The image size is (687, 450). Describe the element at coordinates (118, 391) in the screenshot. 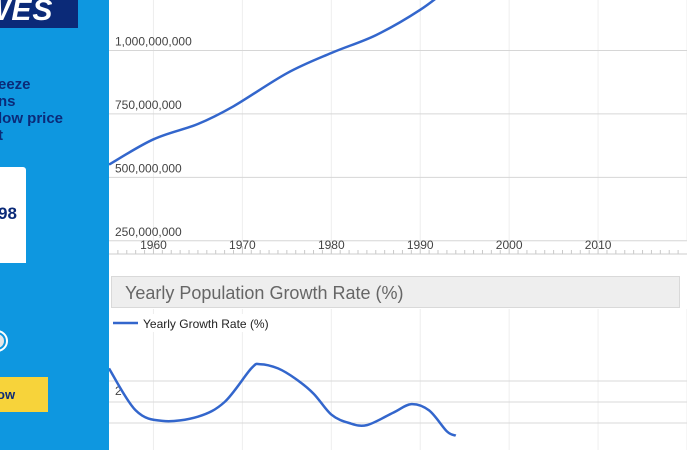

I see `y-tick-label: 2` at that location.